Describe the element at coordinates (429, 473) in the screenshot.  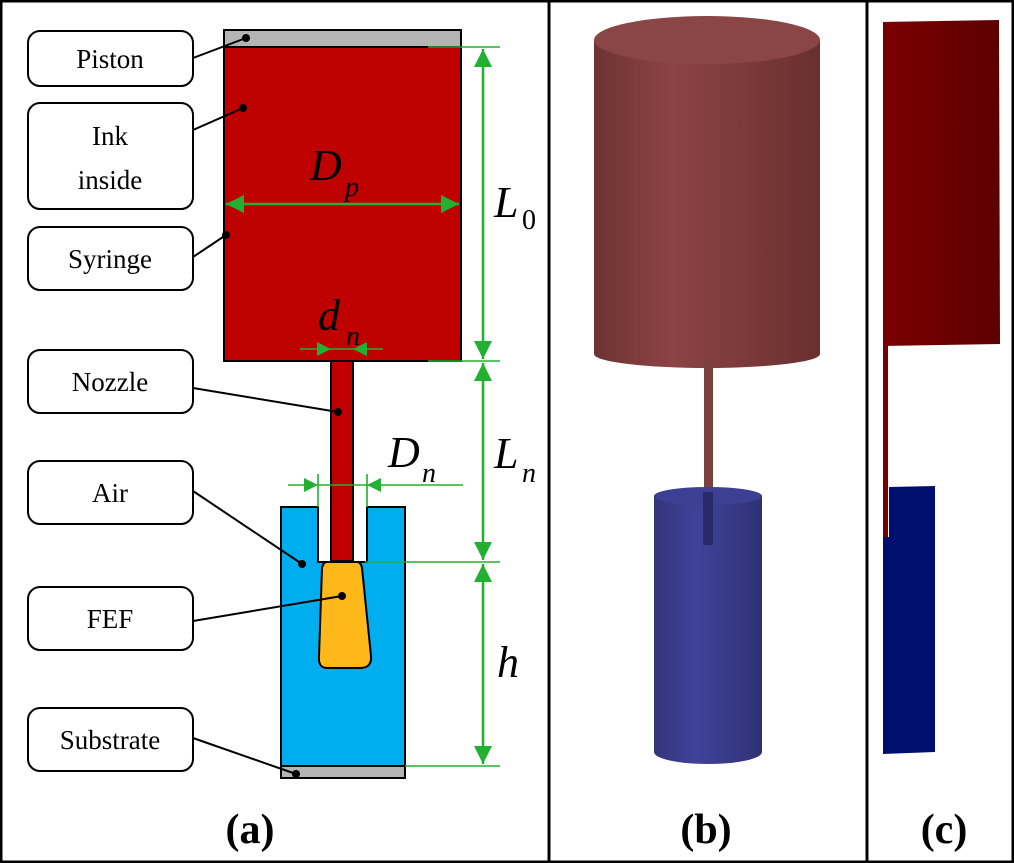
I see `dn-outer-sub: n` at that location.